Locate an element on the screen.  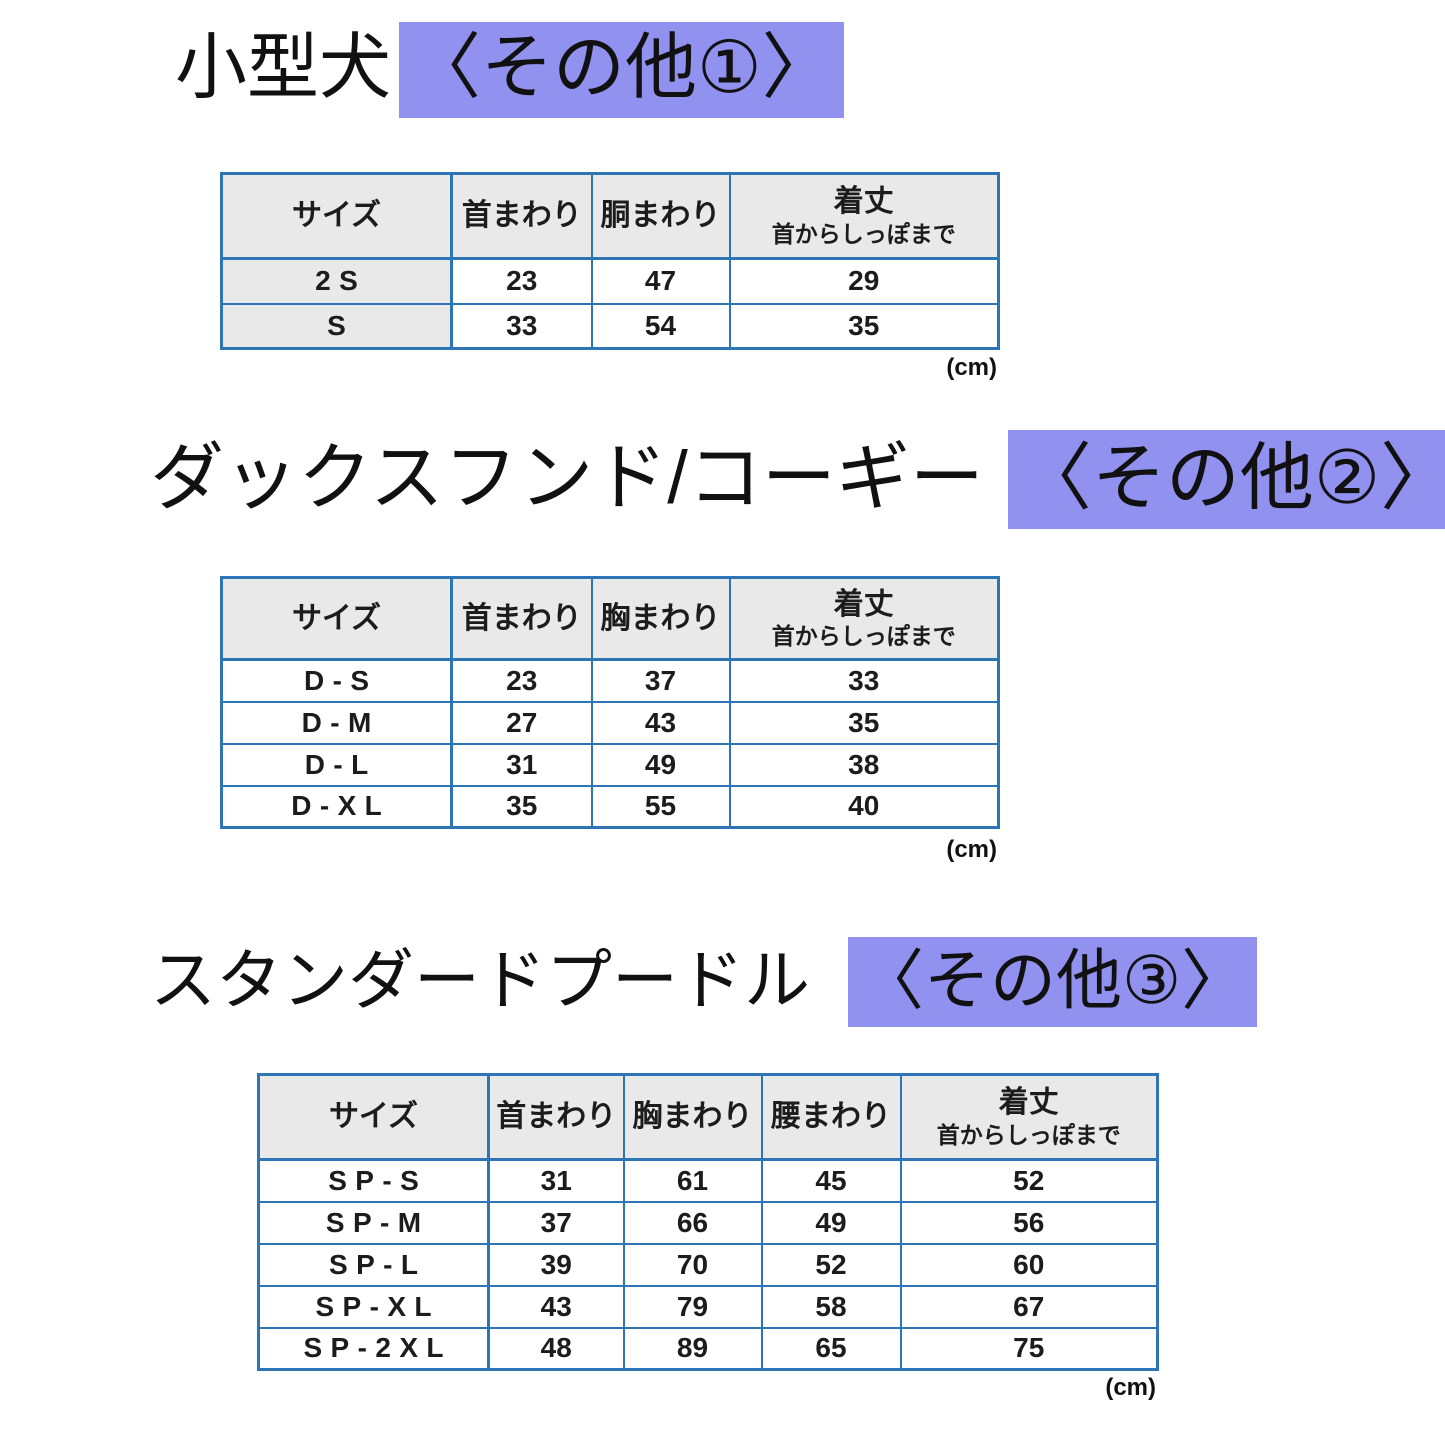
header-row: サイズ 首まわり 胸まわり 着丈 首からしっぽまで is located at coordinates (610, 618).